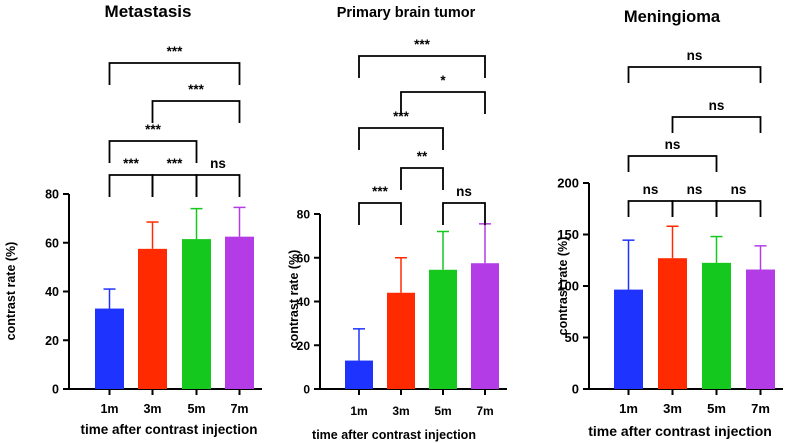  Describe the element at coordinates (422, 156) in the screenshot. I see `significance-label: **` at that location.